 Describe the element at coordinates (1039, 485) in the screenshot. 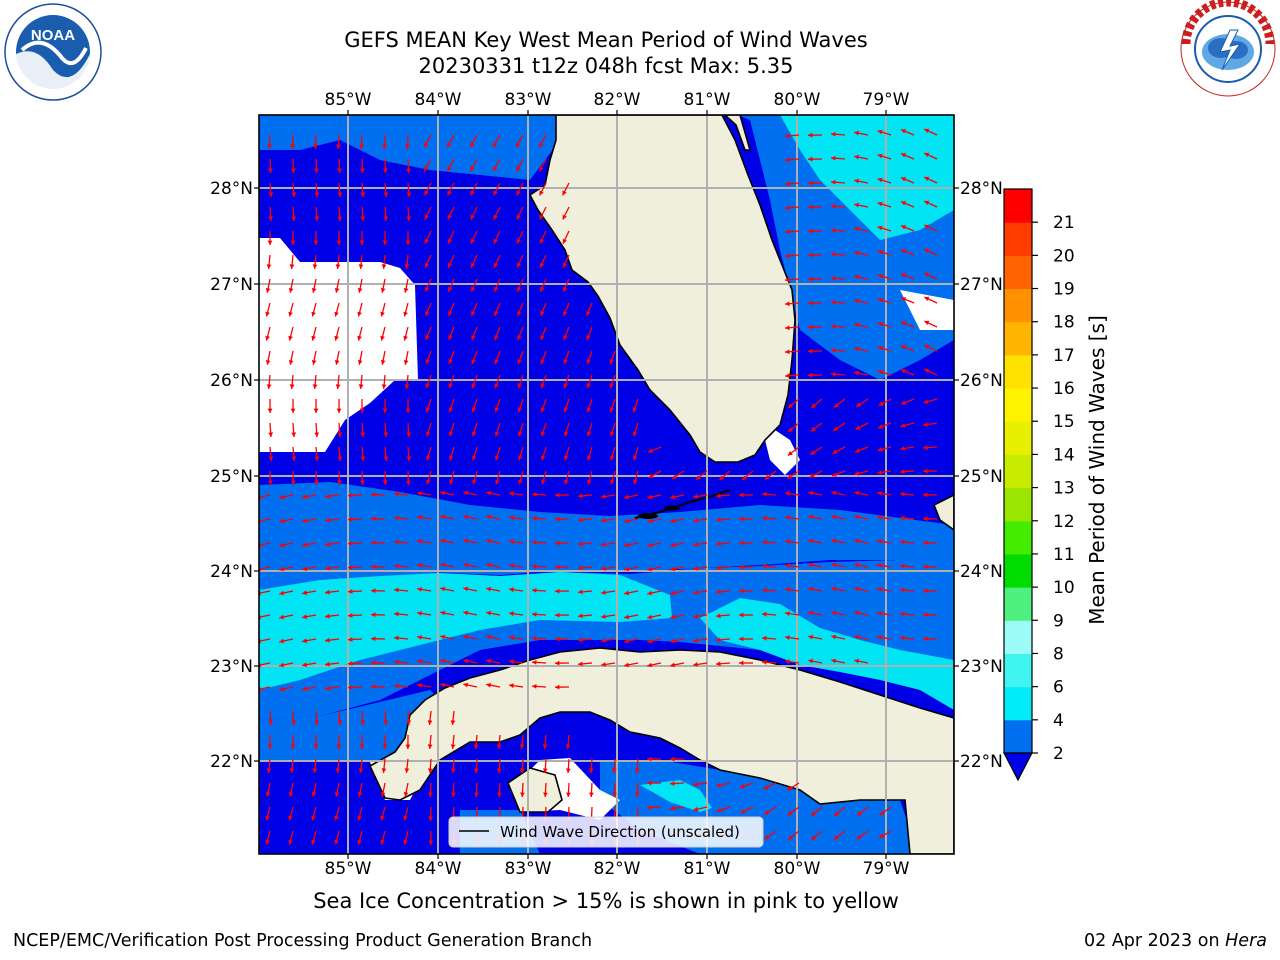

I see `colorbar: 2 4 6 8 9 10 11 12 13 14 15 16 17 18 19 20 21` at that location.